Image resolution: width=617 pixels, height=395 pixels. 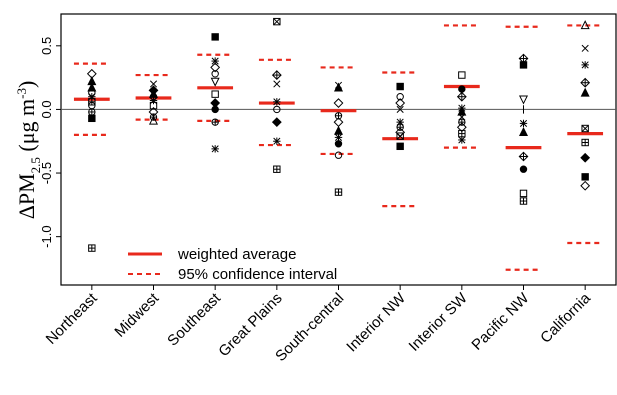 What do you see at coordinates (257, 274) in the screenshot?
I see `legend-label-confidence-interval: 95% confidence interval` at bounding box center [257, 274].